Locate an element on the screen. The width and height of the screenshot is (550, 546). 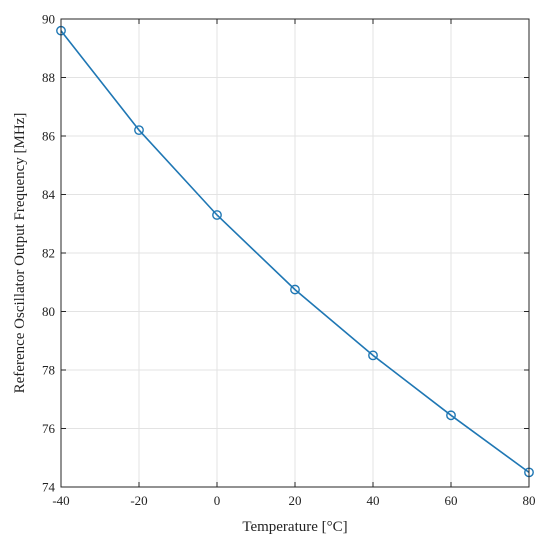
x-tick-label: 40 is located at coordinates (373, 500).